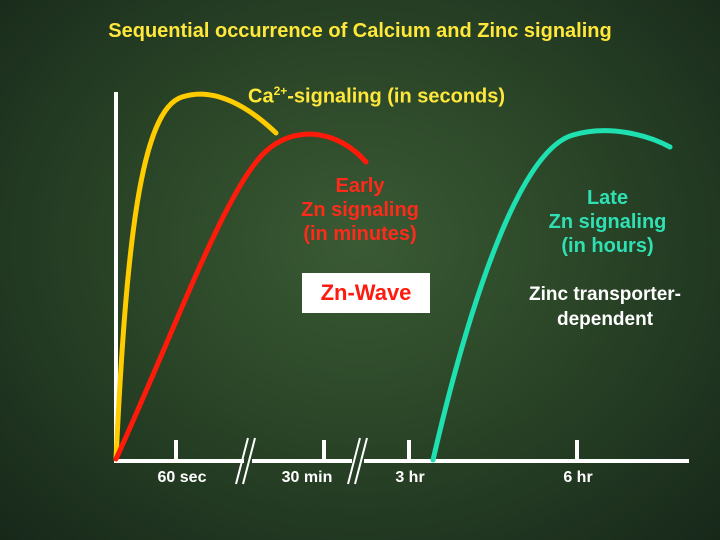  Describe the element at coordinates (307, 477) in the screenshot. I see `tick-label-30-min: 30 min` at that location.